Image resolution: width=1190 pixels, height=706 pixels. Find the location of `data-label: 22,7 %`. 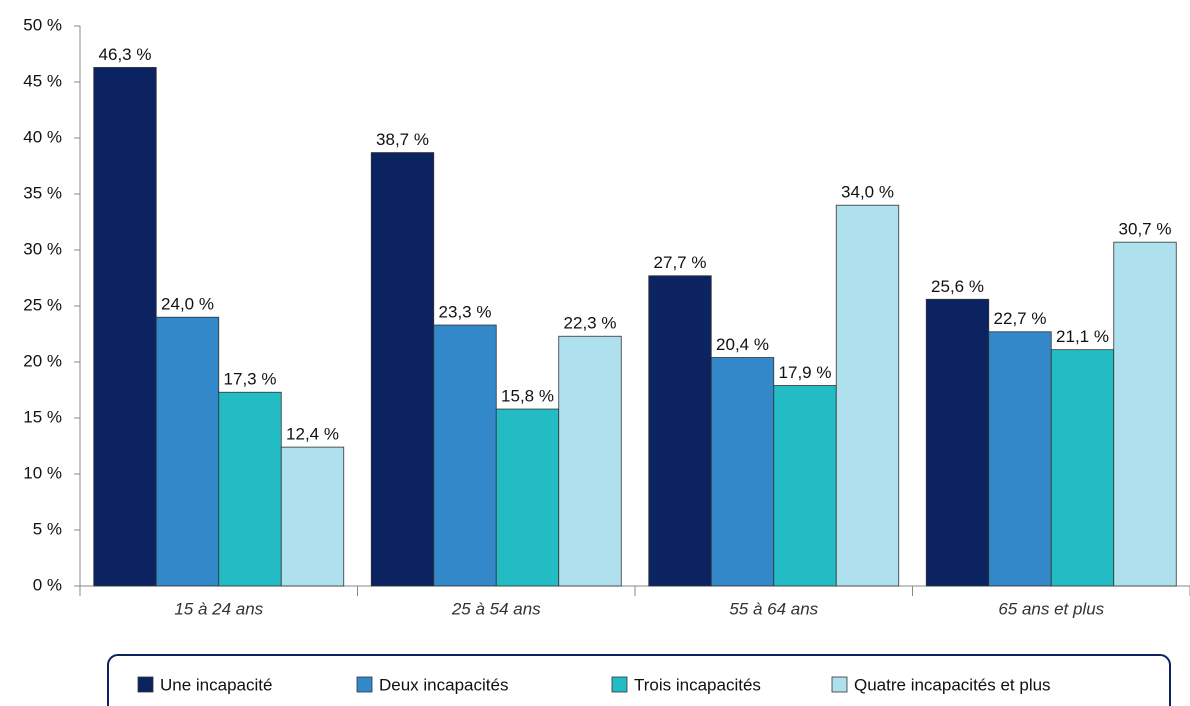

data-label: 22,7 % is located at coordinates (1020, 318).